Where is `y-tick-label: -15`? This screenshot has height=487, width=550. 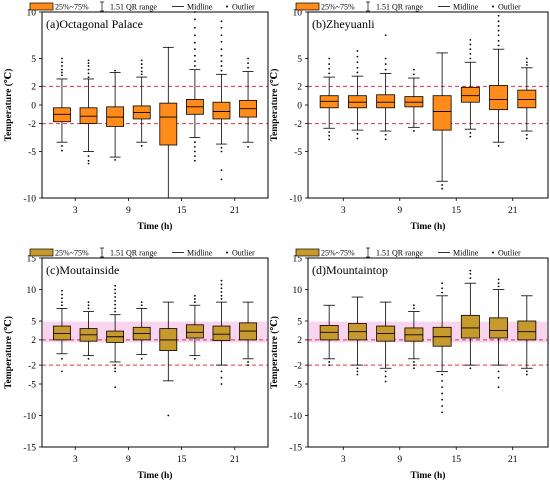 y-tick-label: -15 is located at coordinates (295, 448).